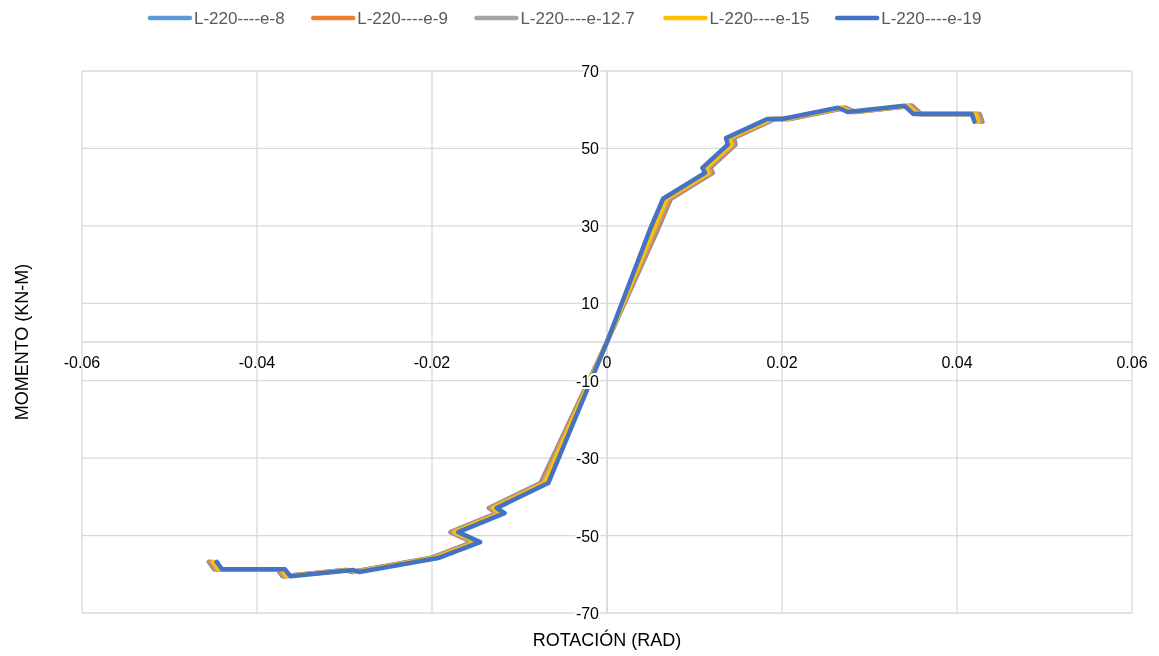 The image size is (1159, 656). I want to click on y-tick-label: -50, so click(587, 536).